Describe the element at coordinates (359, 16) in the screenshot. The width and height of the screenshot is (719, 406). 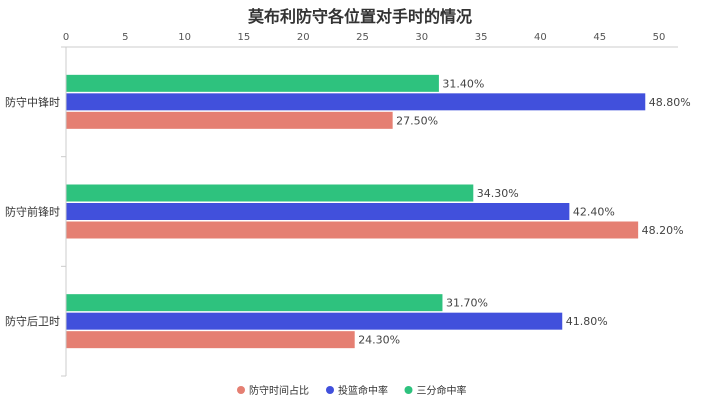
I see `chart-title: 莫布利防守各位置对手时的情况` at that location.